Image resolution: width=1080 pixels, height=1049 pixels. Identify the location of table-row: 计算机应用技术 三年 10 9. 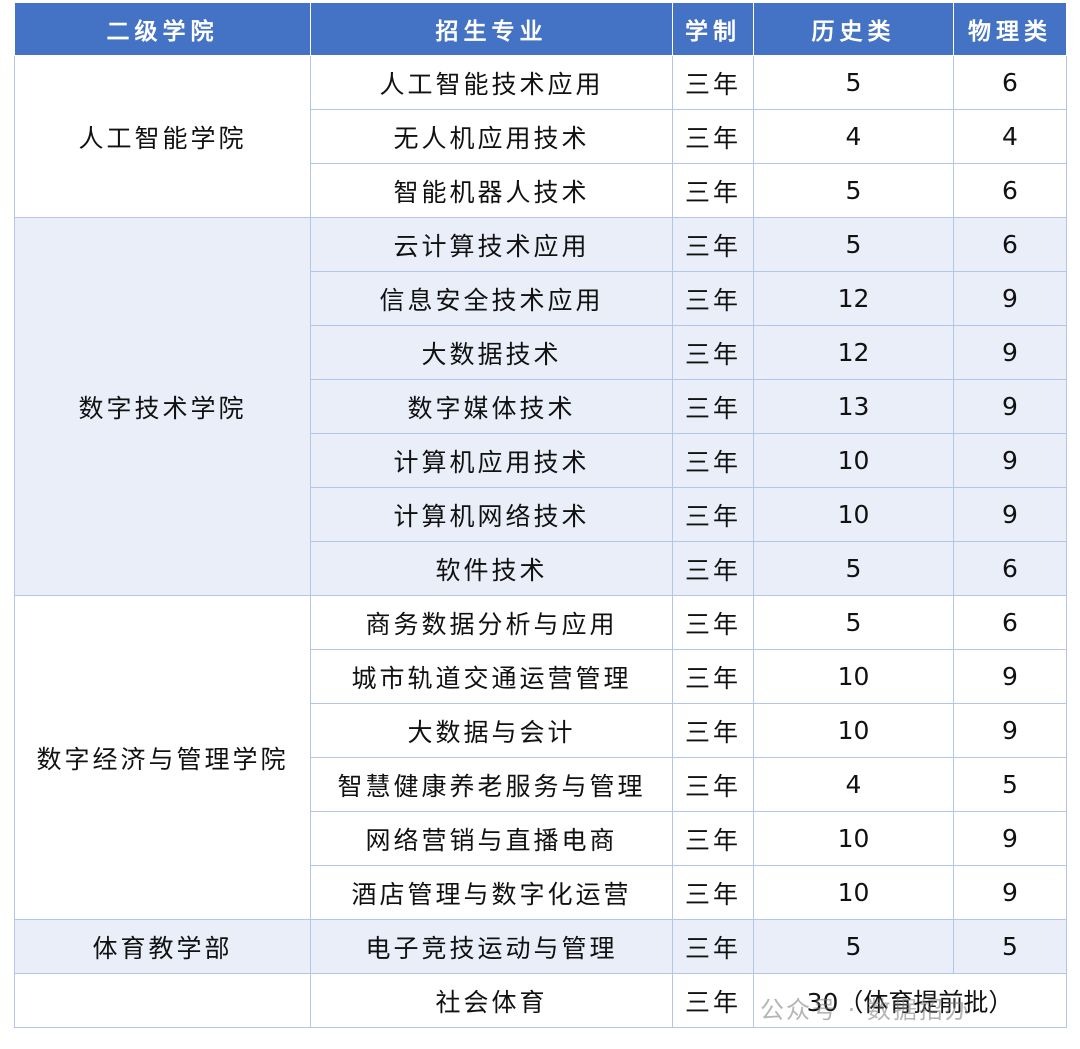
(541, 460).